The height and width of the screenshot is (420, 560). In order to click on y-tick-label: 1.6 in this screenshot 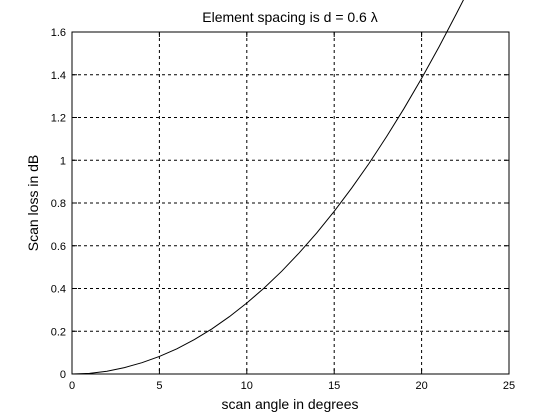, I will do `click(58, 33)`.